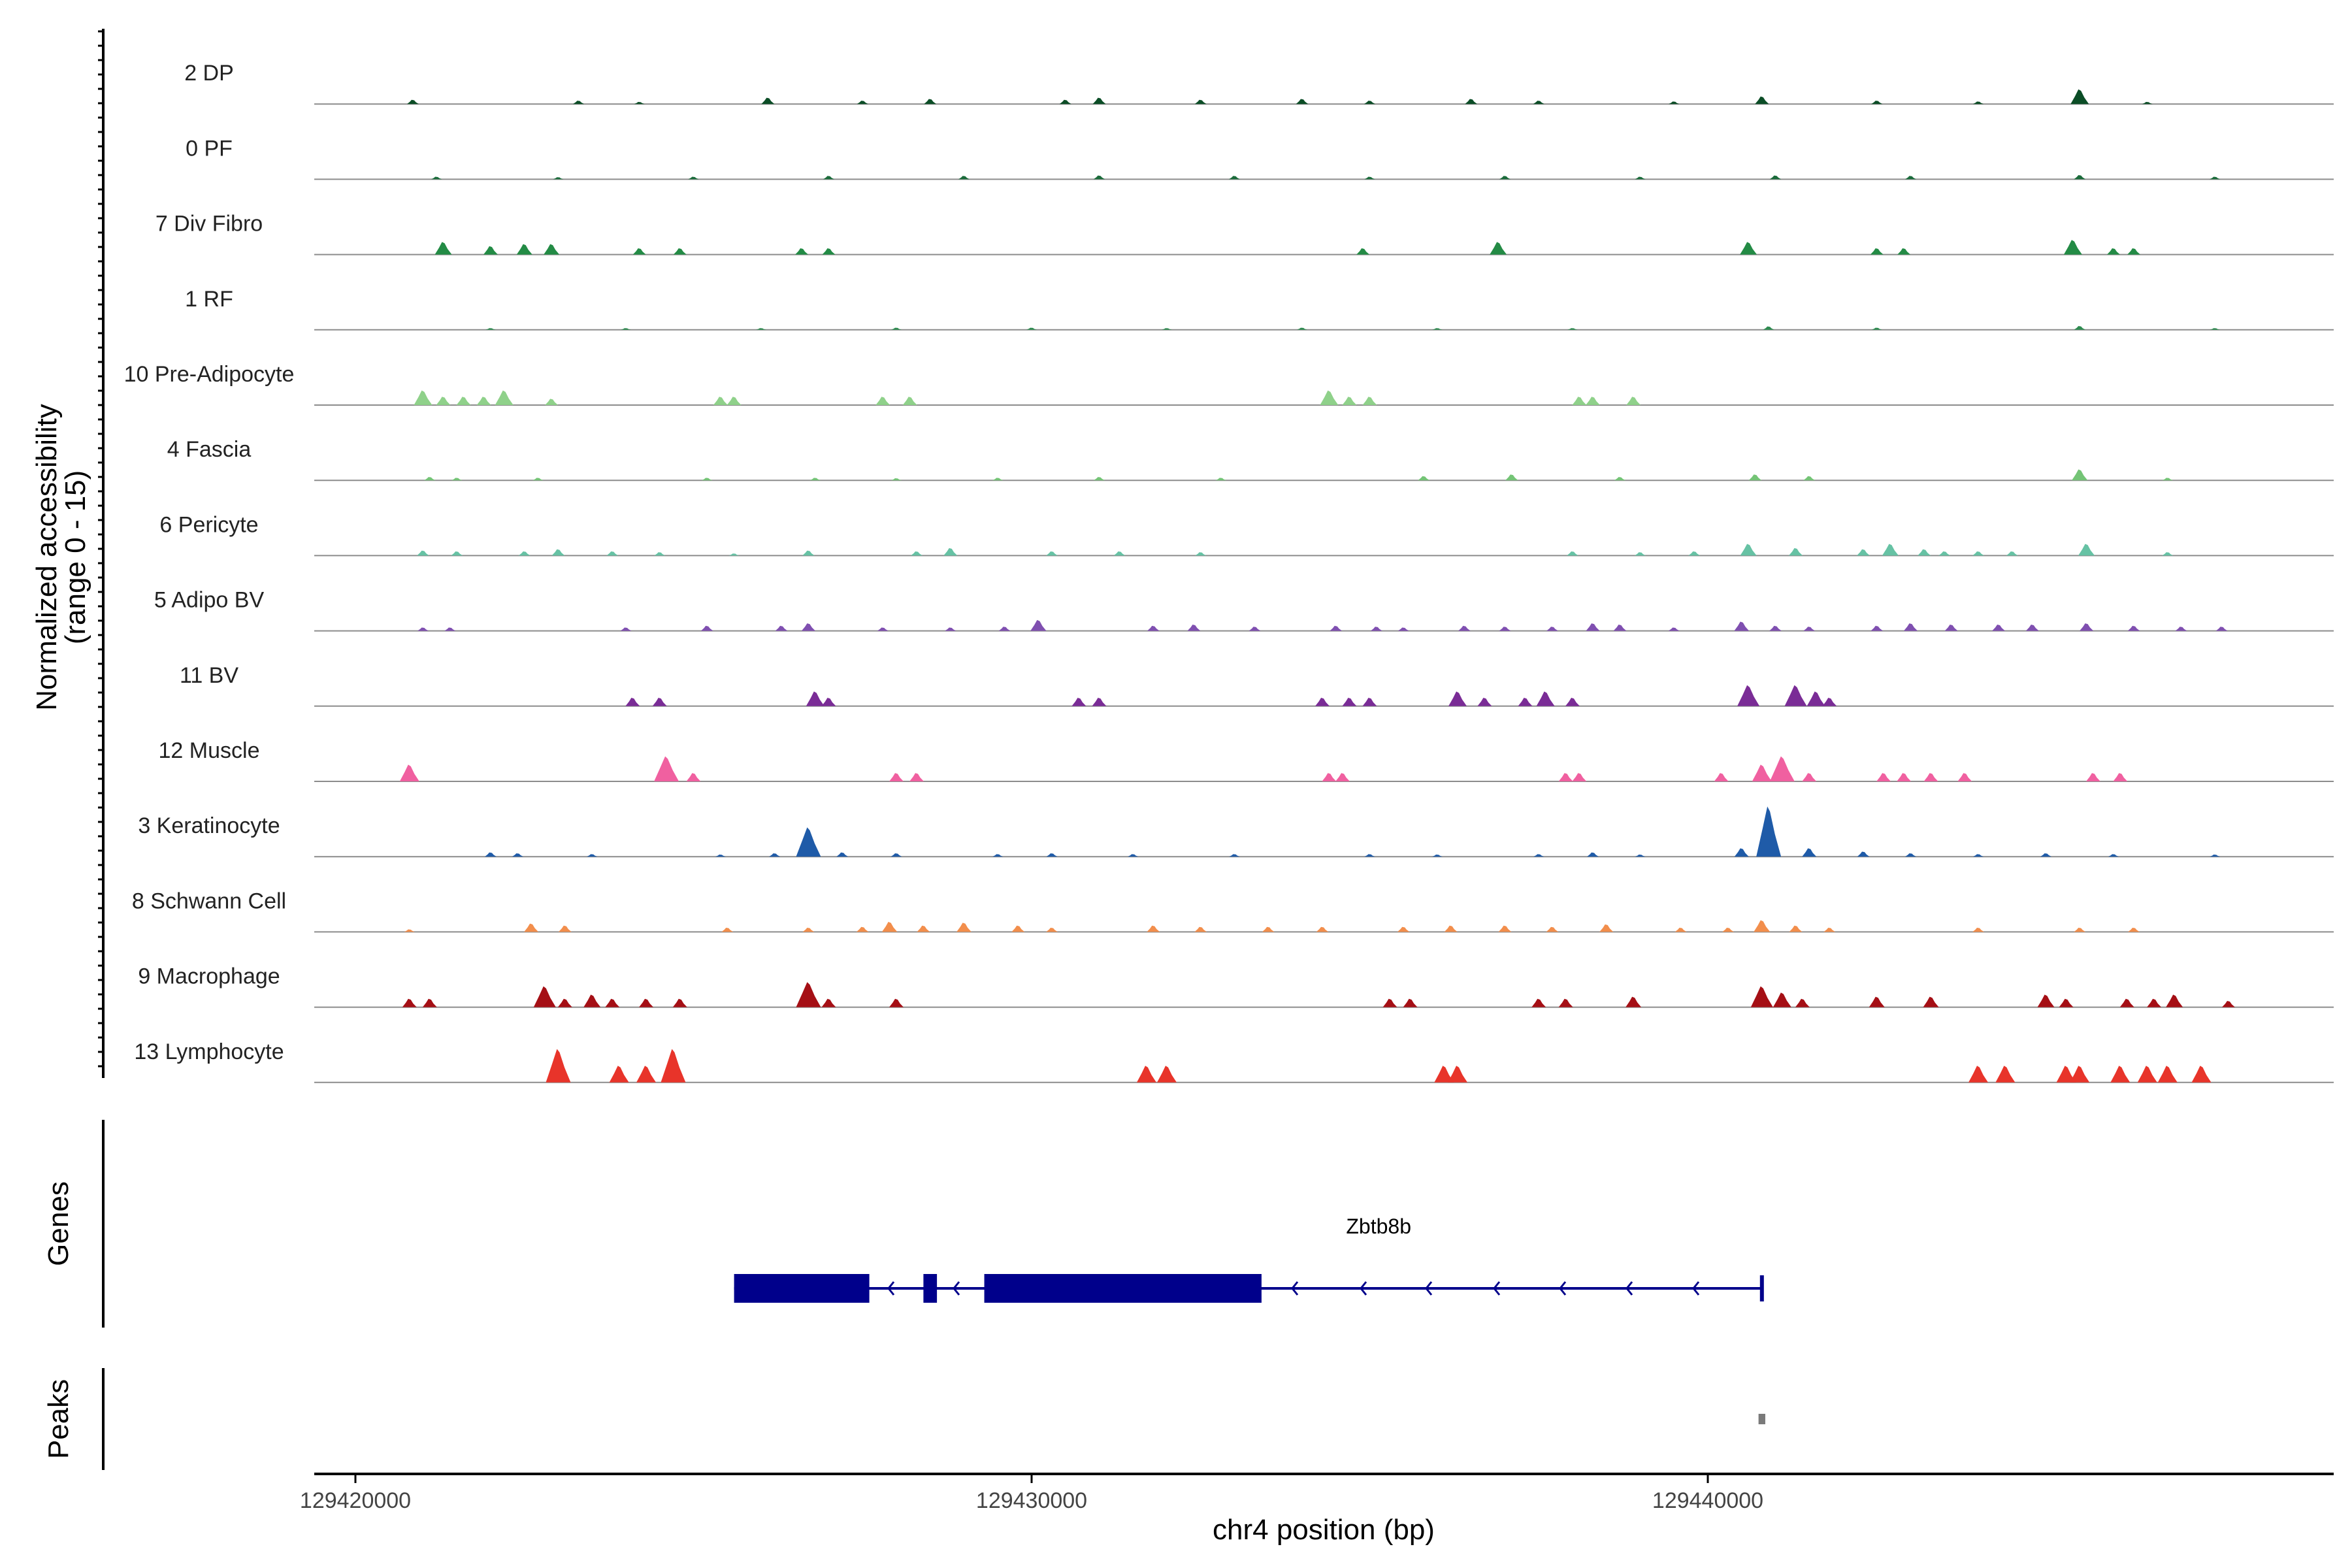  I want to click on track-label: 2 DP, so click(209, 73).